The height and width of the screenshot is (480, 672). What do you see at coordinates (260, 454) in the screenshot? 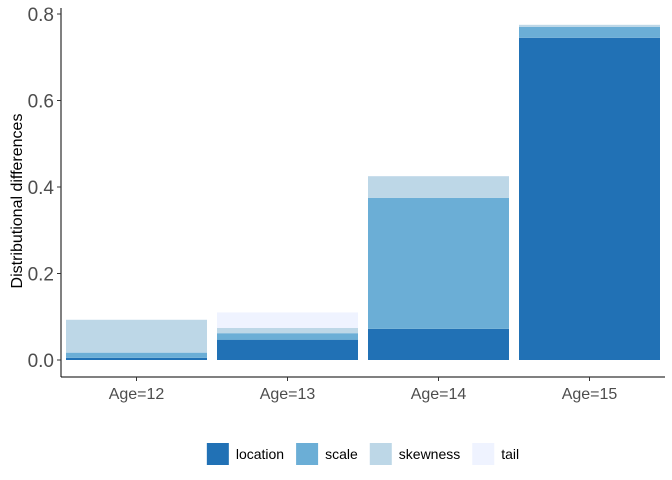
I see `legend-label: location` at bounding box center [260, 454].